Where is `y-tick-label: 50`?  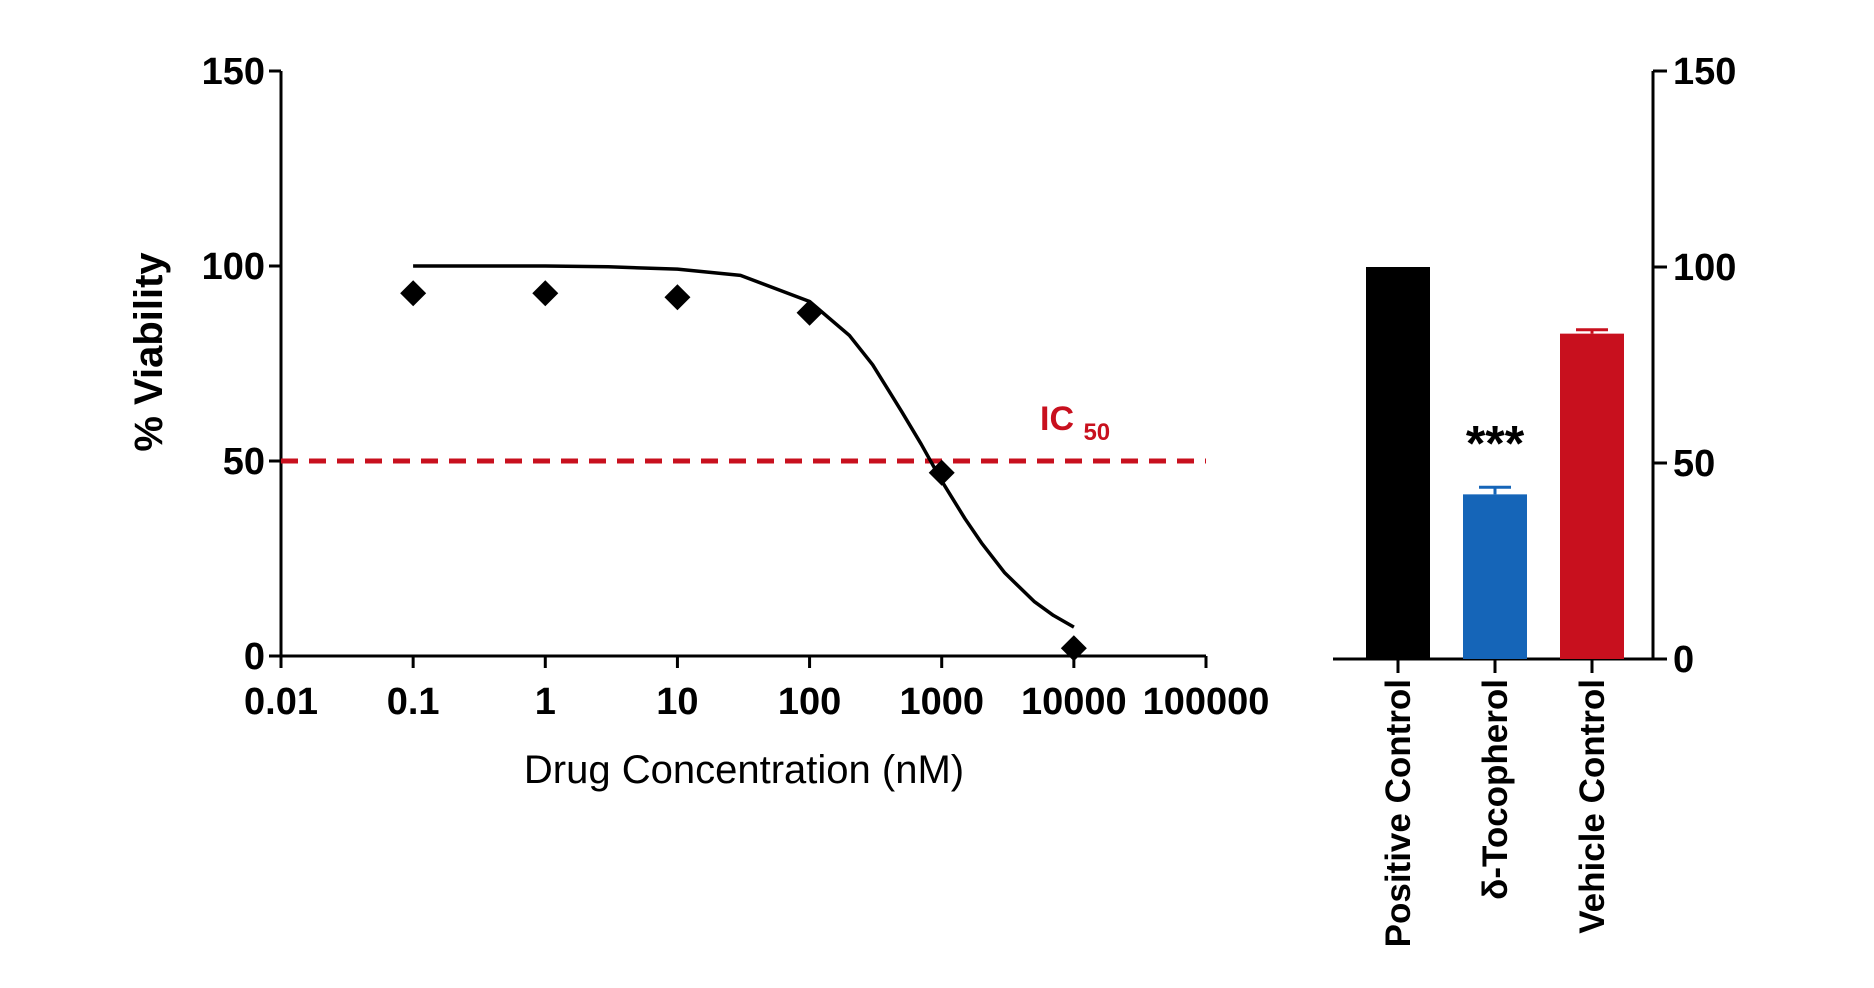
y-tick-label: 50 is located at coordinates (244, 462).